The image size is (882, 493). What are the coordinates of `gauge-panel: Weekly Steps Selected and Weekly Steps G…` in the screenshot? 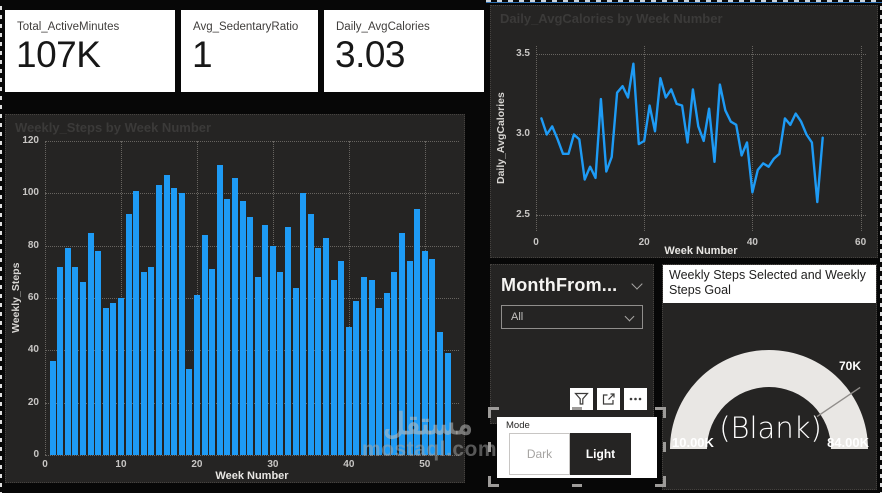 It's located at (769, 377).